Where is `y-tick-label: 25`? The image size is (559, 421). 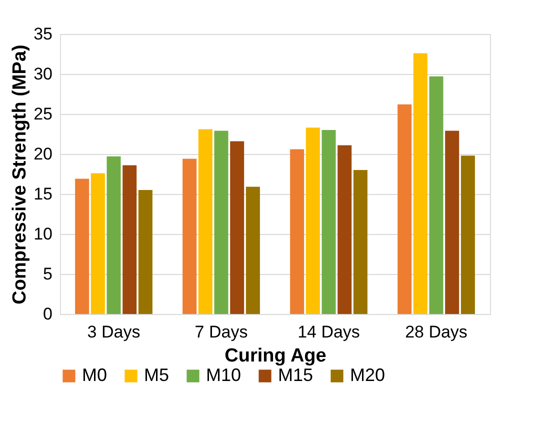 y-tick-label: 25 is located at coordinates (43, 114).